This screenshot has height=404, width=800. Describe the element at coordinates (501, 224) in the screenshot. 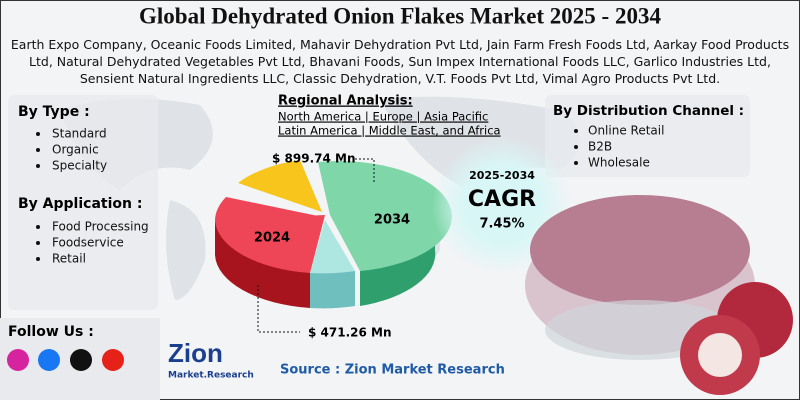

I see `cagr-value: 7.45%` at that location.